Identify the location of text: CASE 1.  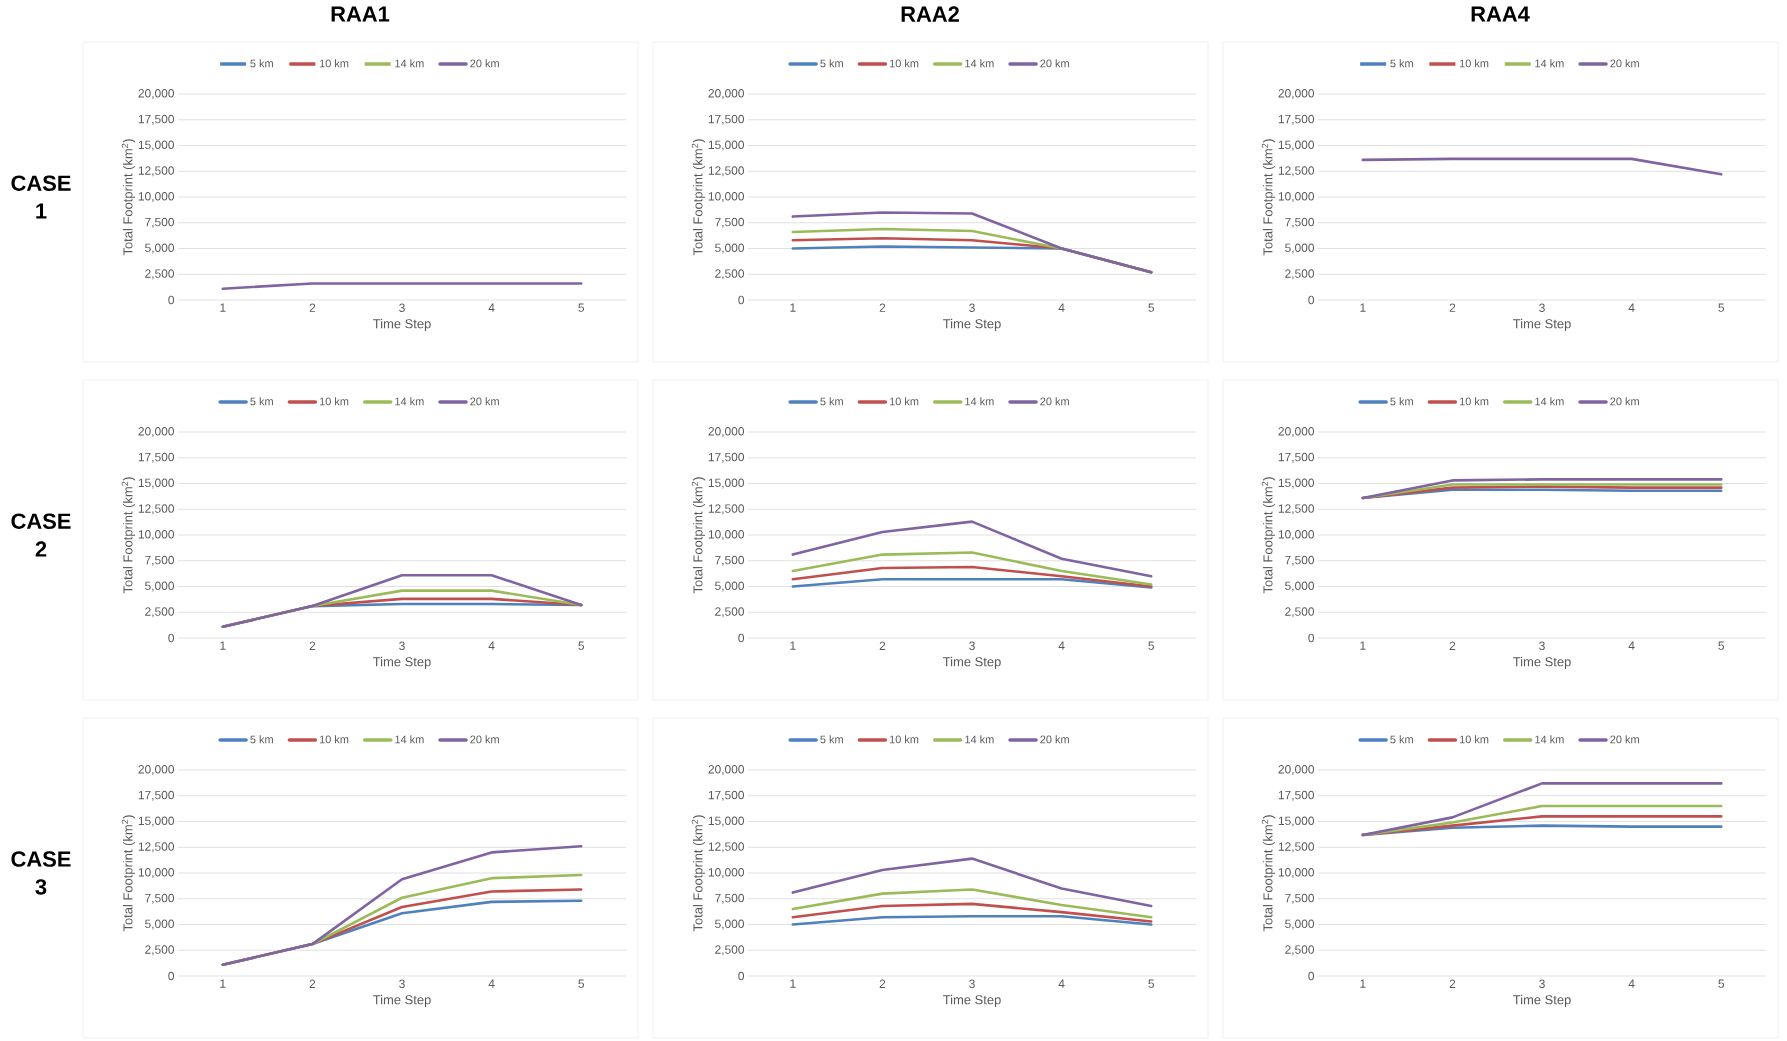
(41, 197).